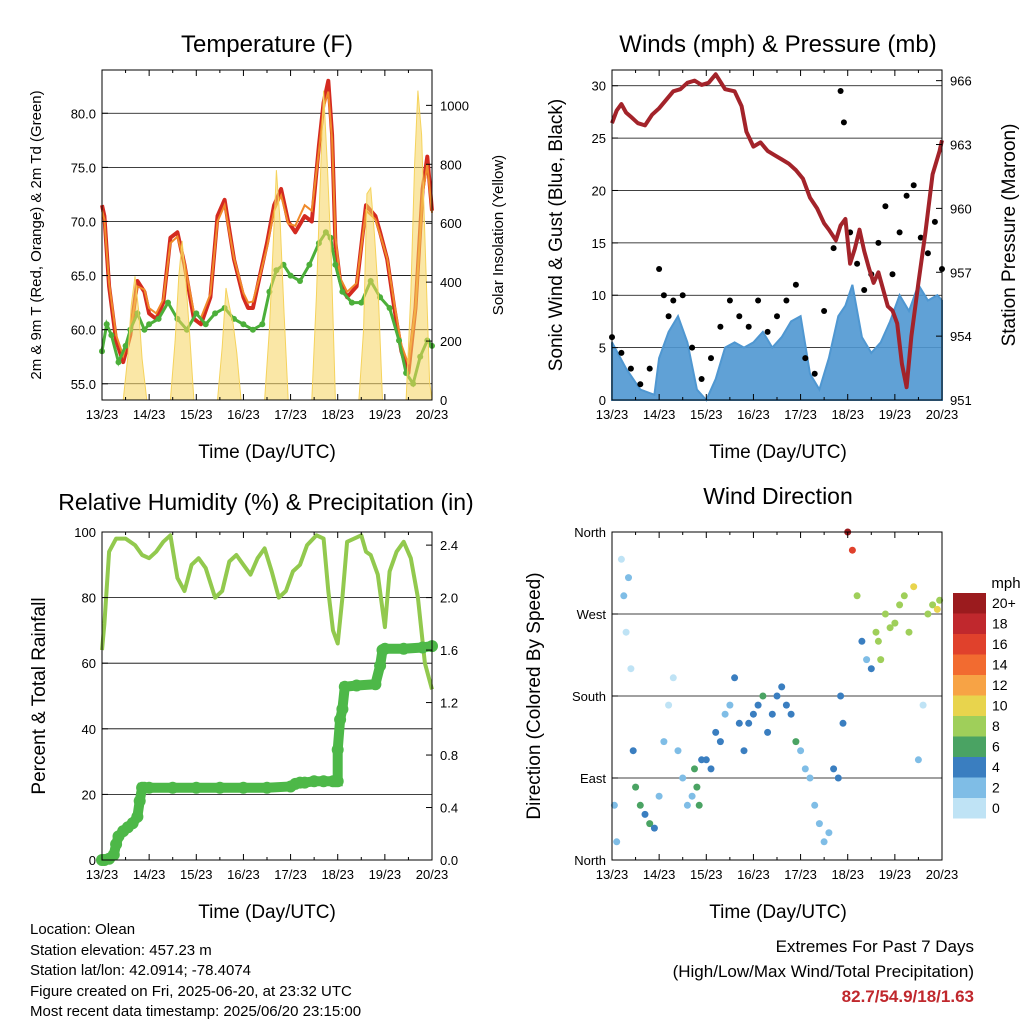 This screenshot has width=1024, height=1024. I want to click on y-tick-label: 30, so click(599, 86).